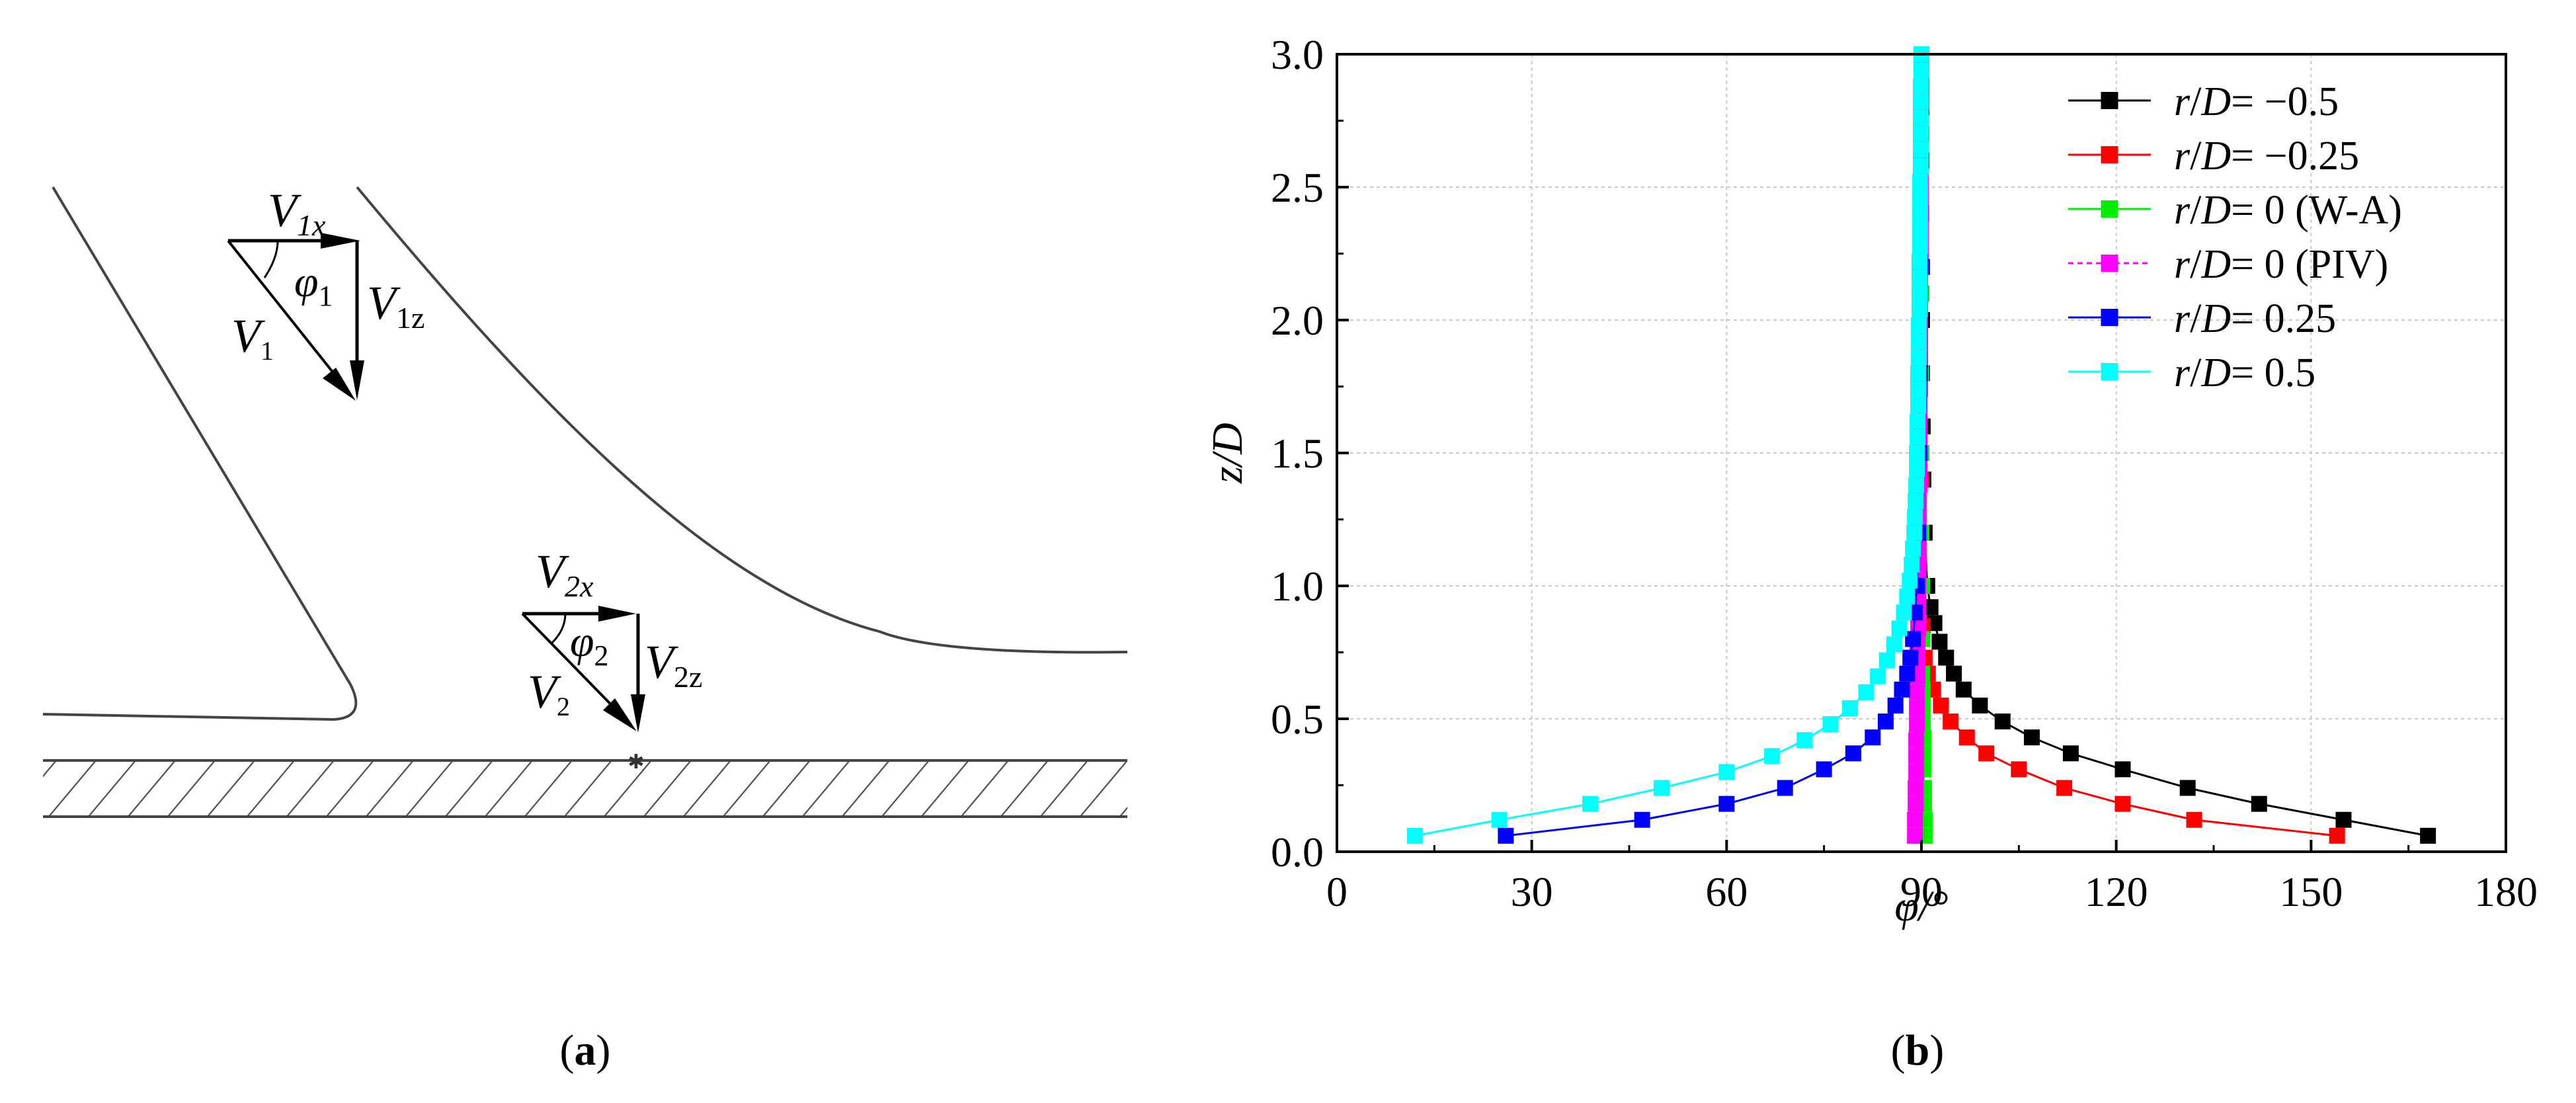 Image resolution: width=2576 pixels, height=1103 pixels. Describe the element at coordinates (253, 337) in the screenshot. I see `svg-text: V1` at that location.